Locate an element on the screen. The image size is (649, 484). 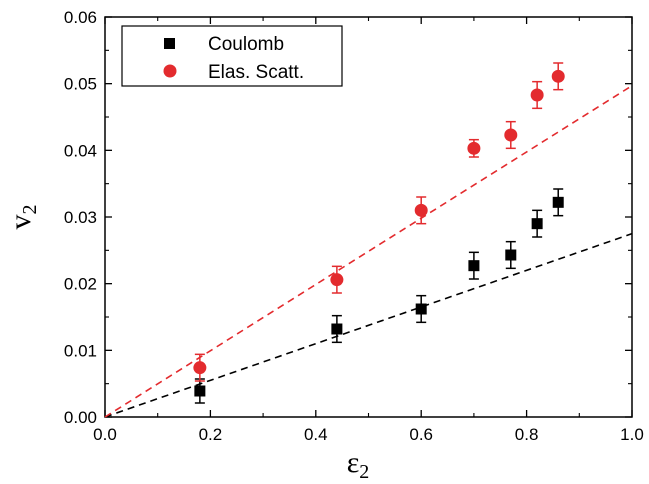
y-tick-label: 0.03 is located at coordinates (80, 217).